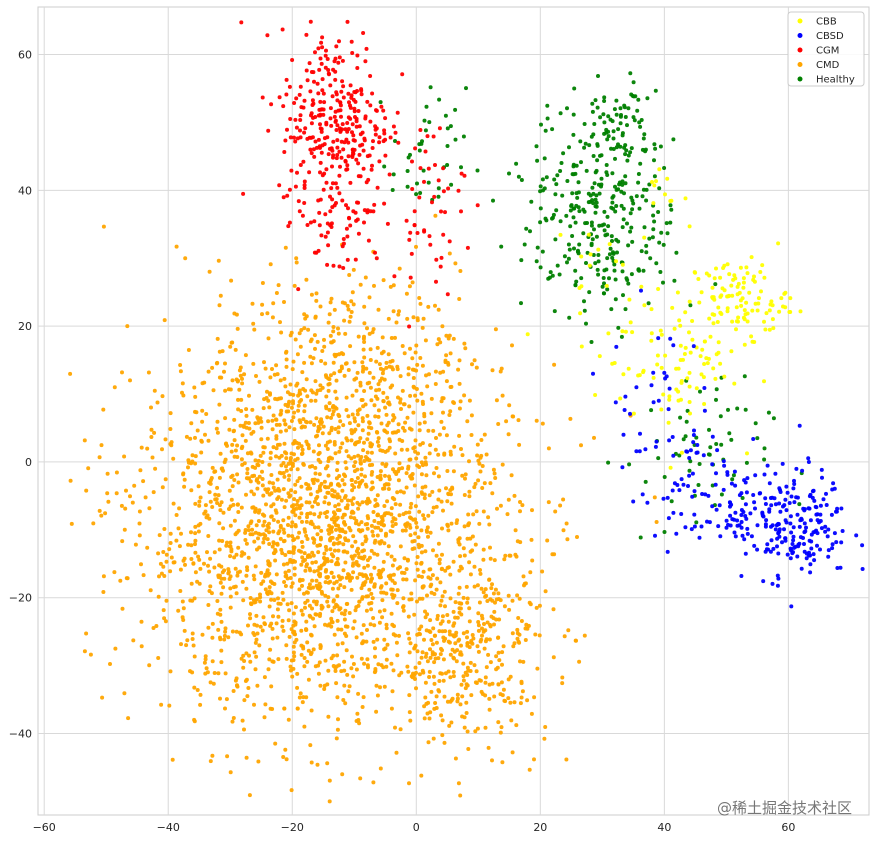 This screenshot has width=875, height=841. What do you see at coordinates (359, 174) in the screenshot?
I see `series-cgm` at bounding box center [359, 174].